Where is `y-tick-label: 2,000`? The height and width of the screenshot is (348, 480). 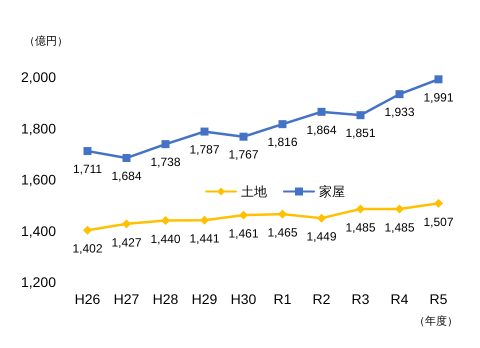 y-tick-label: 2,000 is located at coordinates (38, 77).